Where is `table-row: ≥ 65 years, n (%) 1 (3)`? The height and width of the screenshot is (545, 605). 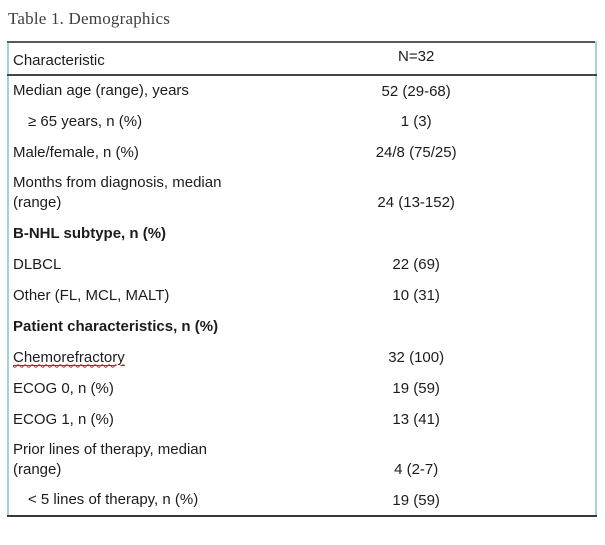
table-row: ≥ 65 years, n (%) 1 (3) is located at coordinates (302, 121).